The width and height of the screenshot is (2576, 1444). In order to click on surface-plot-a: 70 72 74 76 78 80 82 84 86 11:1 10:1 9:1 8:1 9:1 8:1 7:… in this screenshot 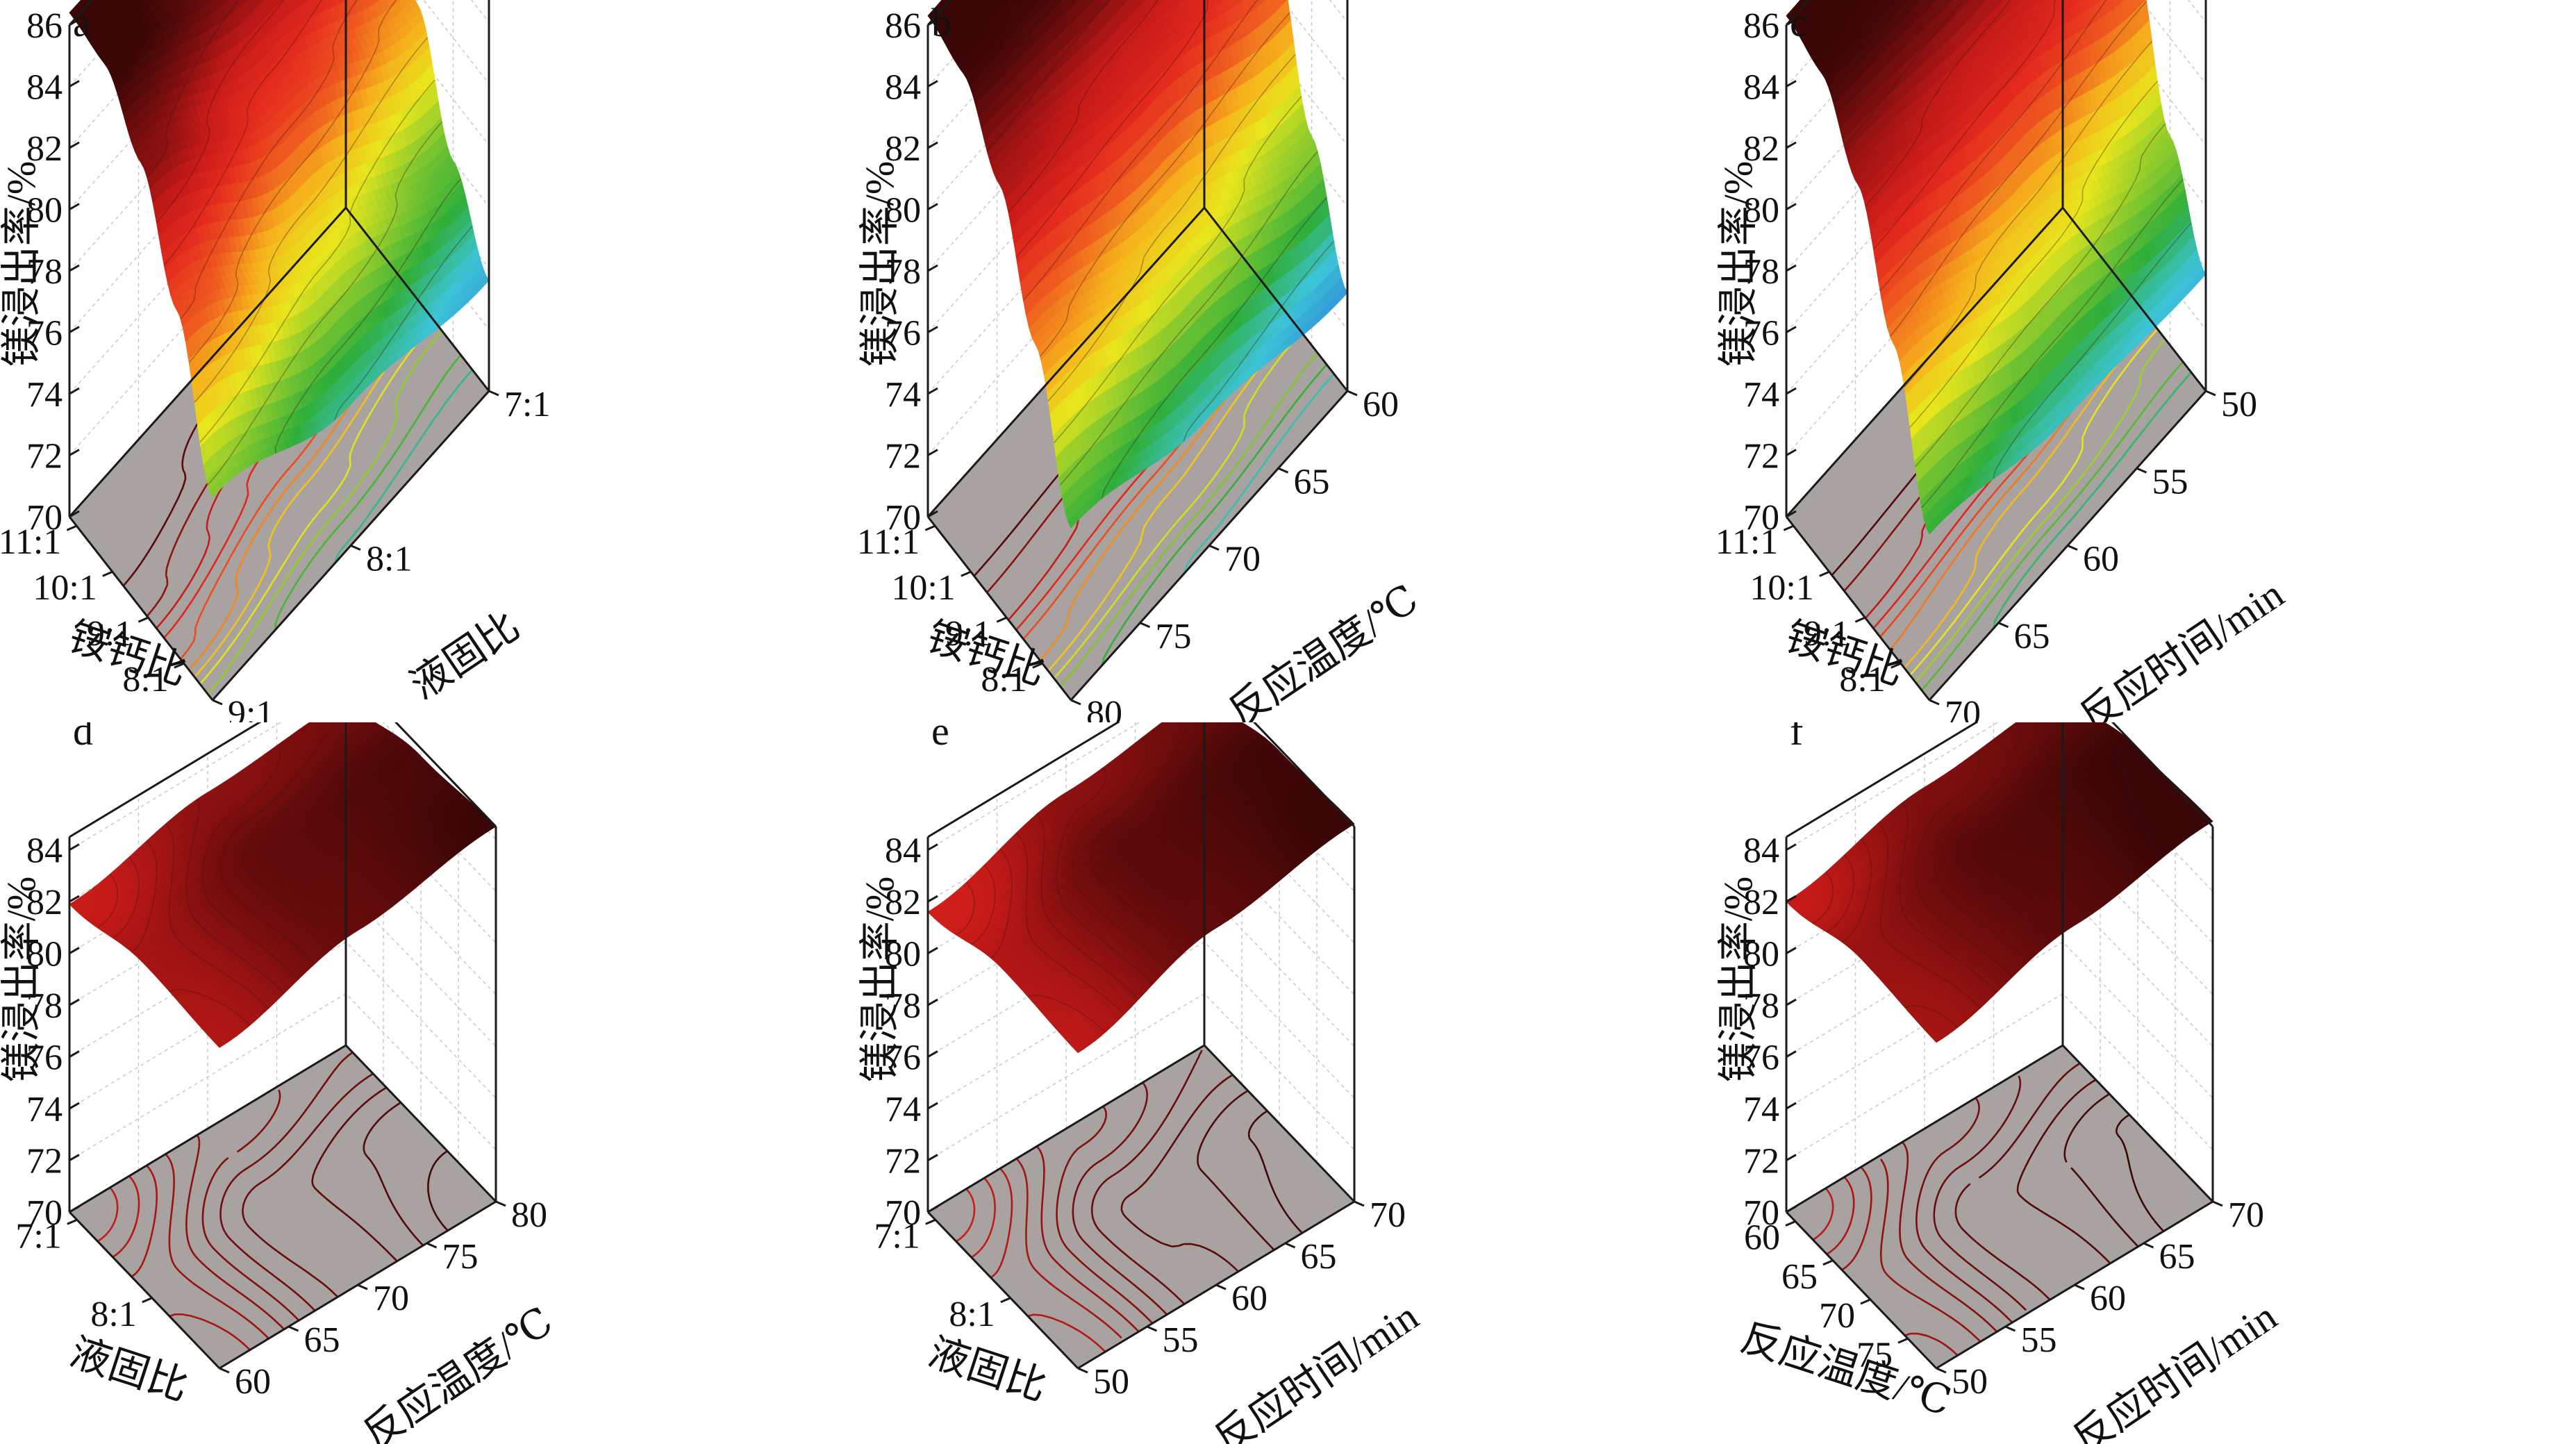, I will do `click(275, 361)`.